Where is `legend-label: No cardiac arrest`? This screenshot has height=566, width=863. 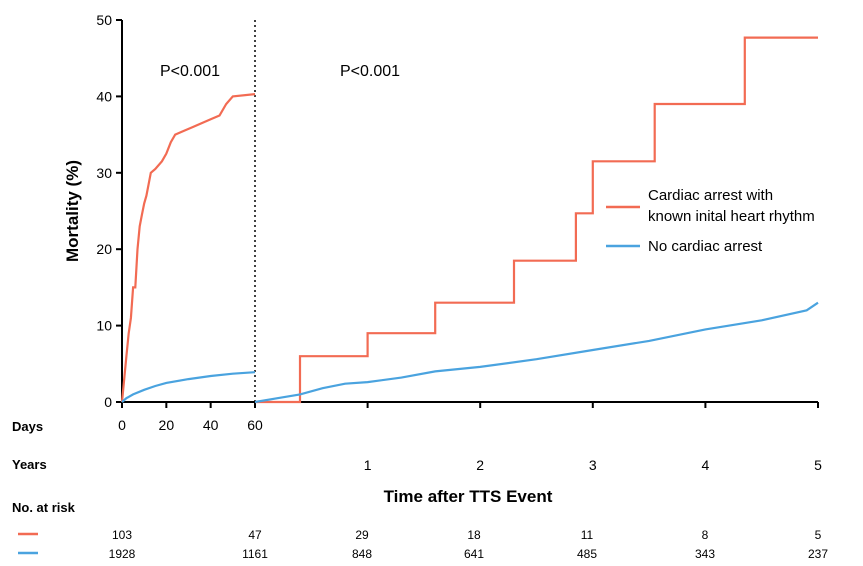 legend-label: No cardiac arrest is located at coordinates (705, 246).